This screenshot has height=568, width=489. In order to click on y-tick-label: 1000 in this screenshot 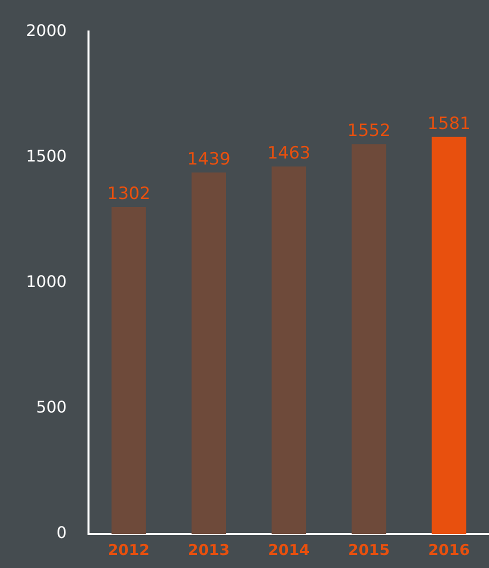, I will do `click(46, 281)`.